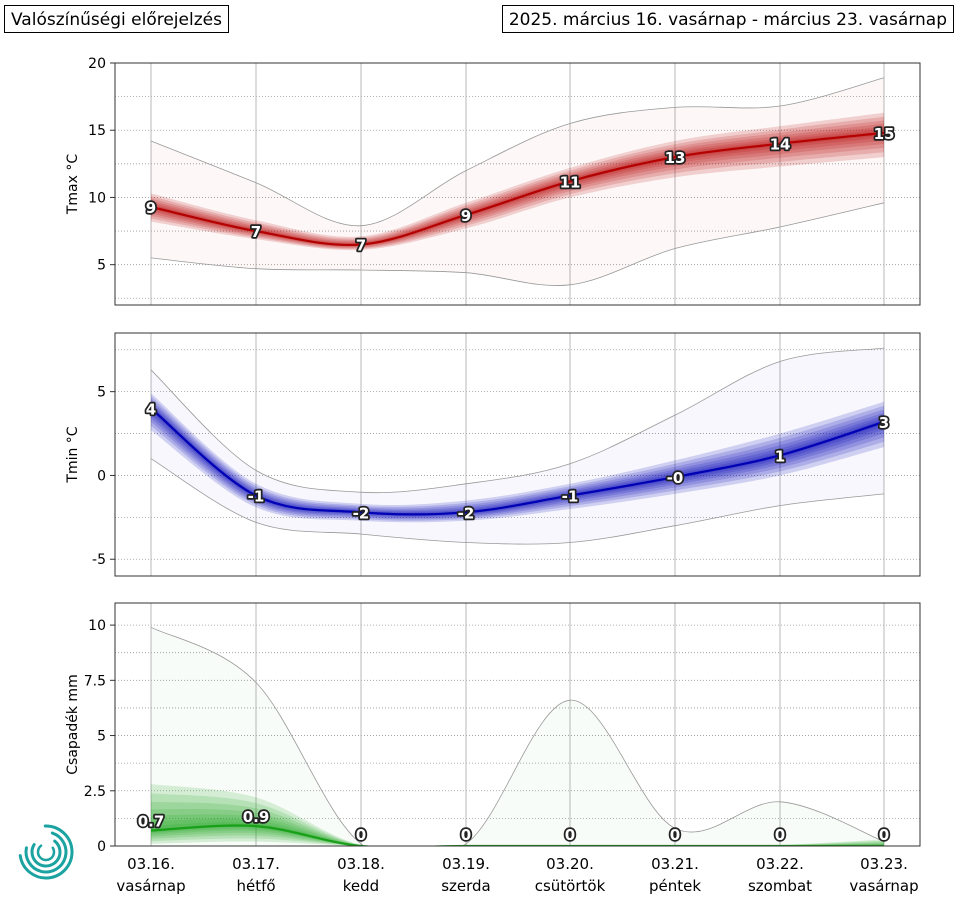  I want to click on x-date-label: 03.17., so click(256, 864).